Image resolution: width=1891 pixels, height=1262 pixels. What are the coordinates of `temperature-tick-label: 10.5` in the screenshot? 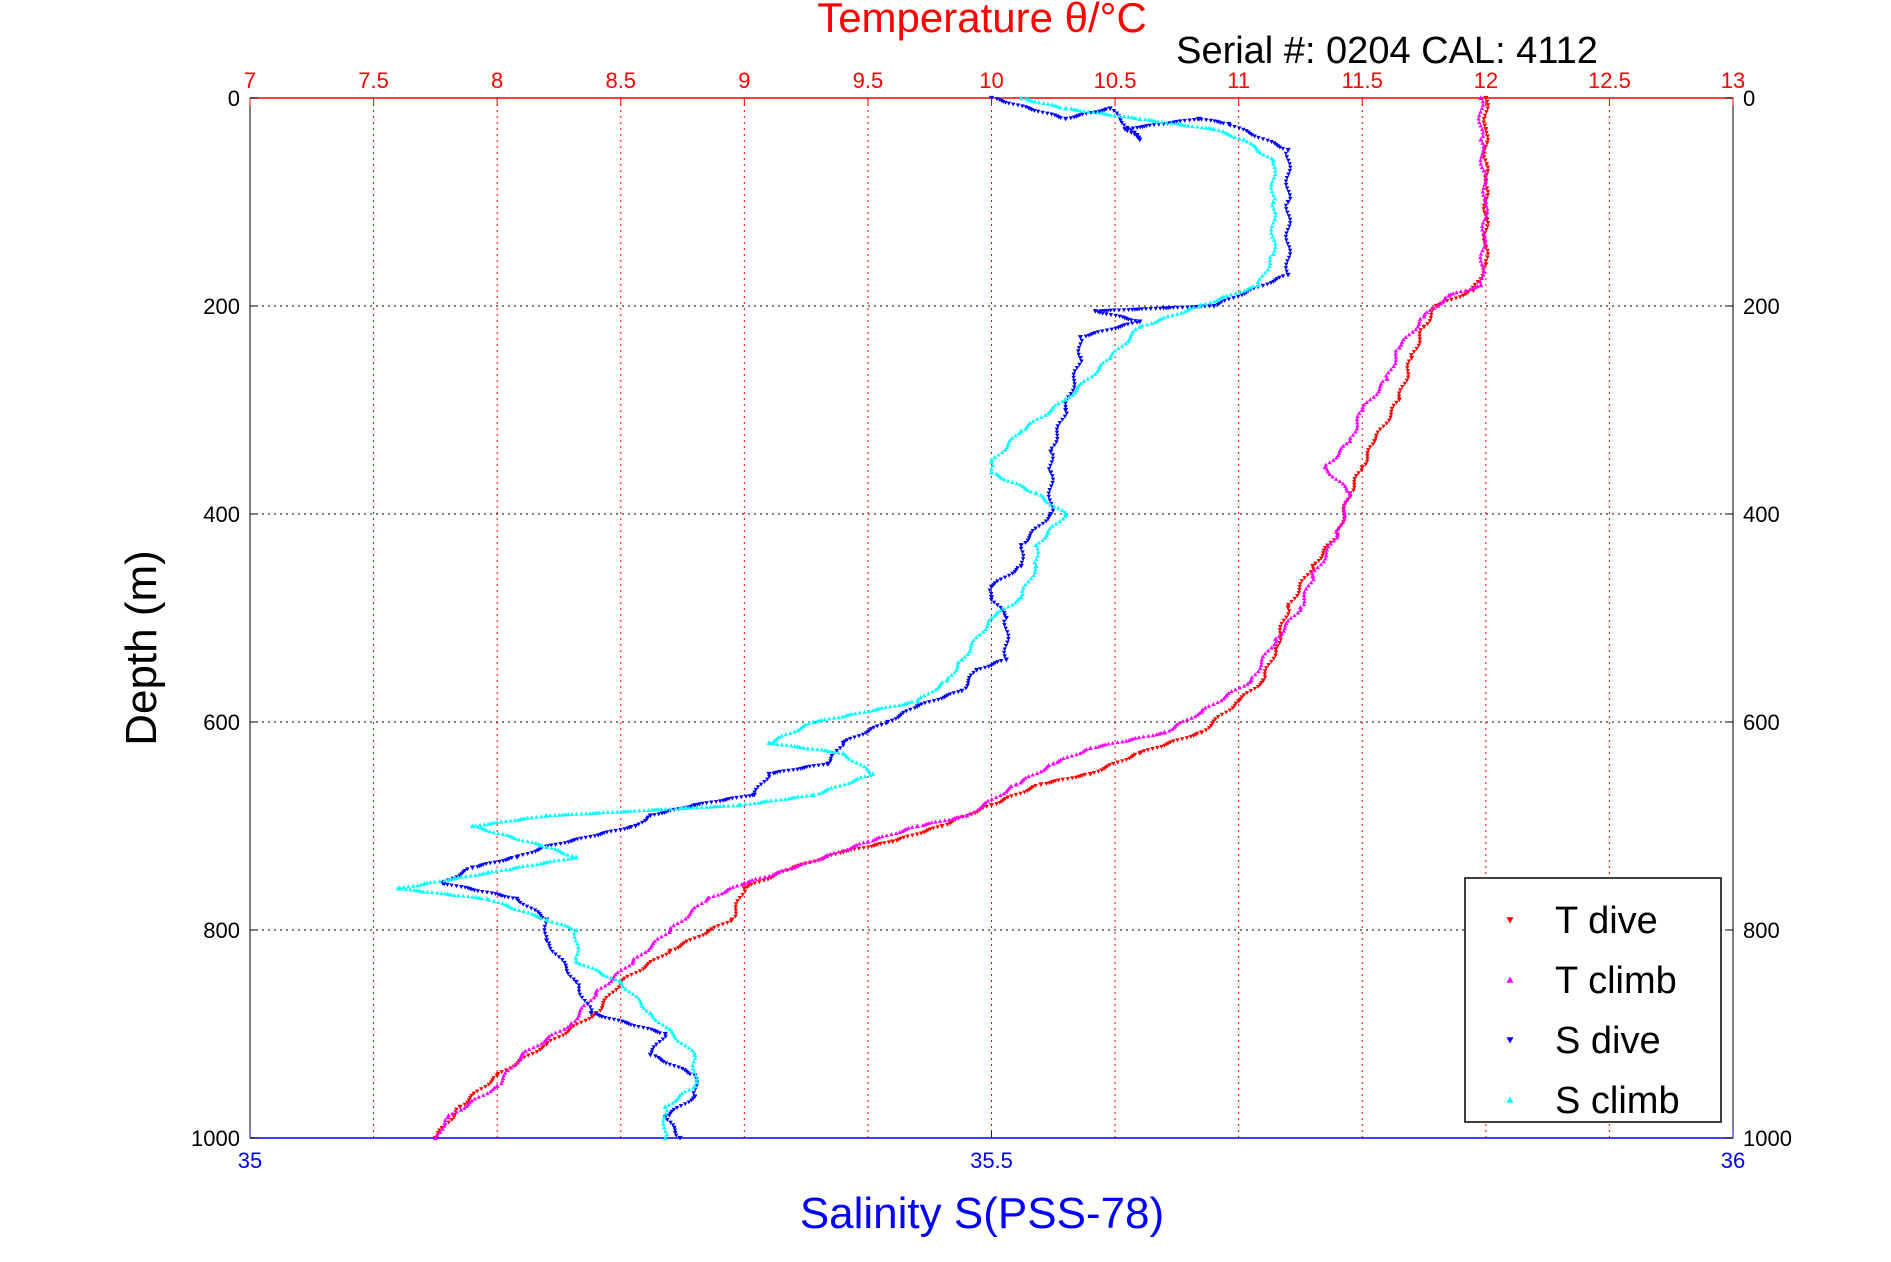 It's located at (1115, 80).